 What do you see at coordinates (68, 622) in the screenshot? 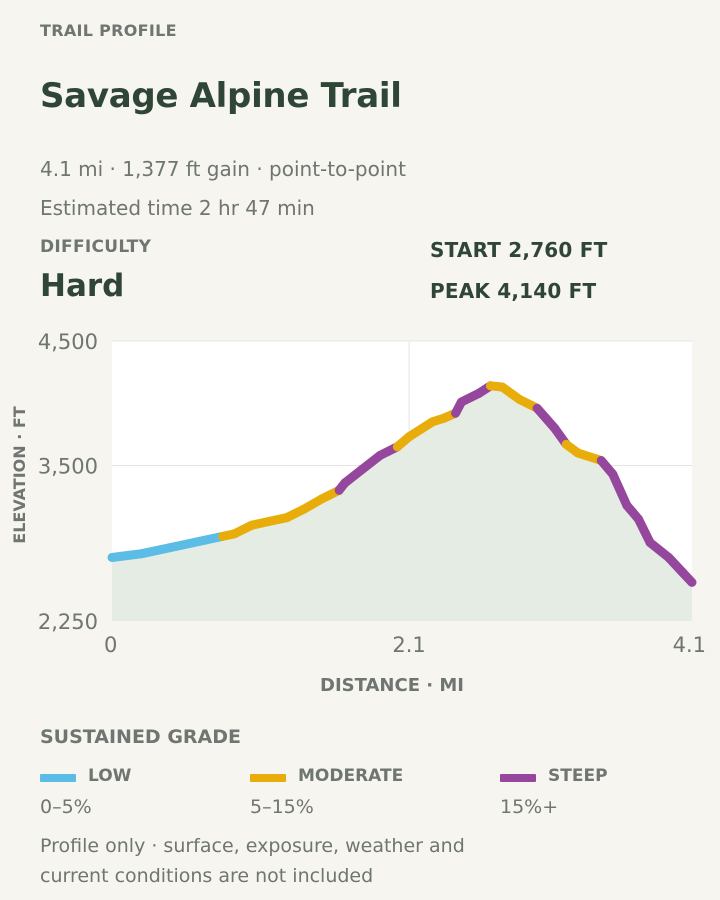
I see `y-tick-label-0: 2,250` at bounding box center [68, 622].